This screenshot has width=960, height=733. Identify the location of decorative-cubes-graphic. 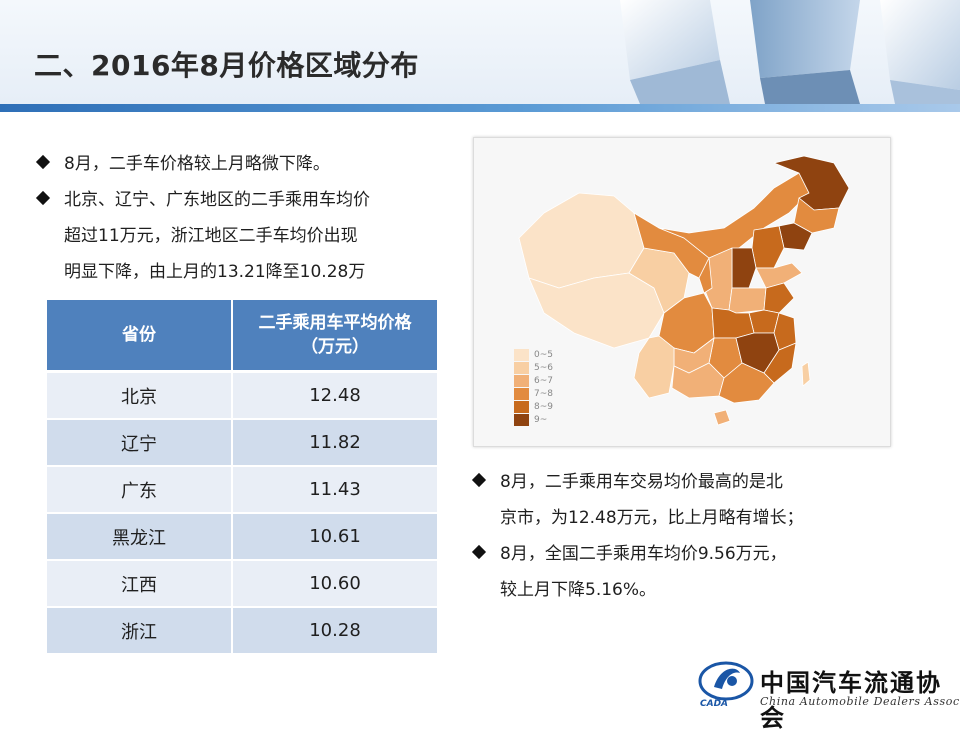
(790, 52).